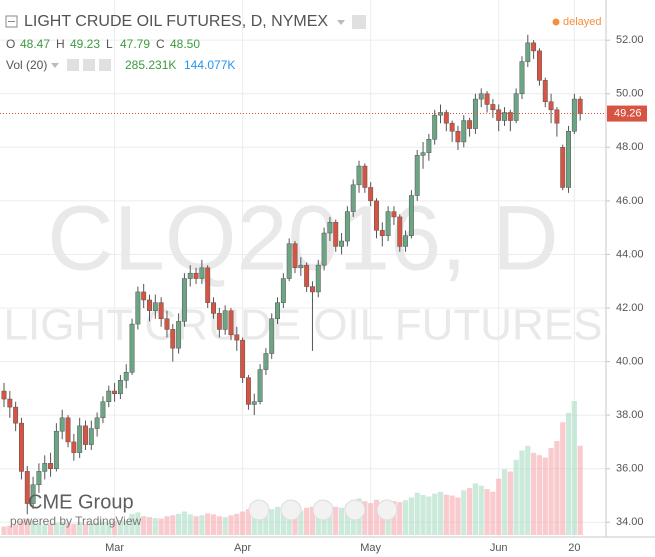 The width and height of the screenshot is (655, 557). What do you see at coordinates (209, 65) in the screenshot?
I see `volume-ma-value: 144.077K` at bounding box center [209, 65].